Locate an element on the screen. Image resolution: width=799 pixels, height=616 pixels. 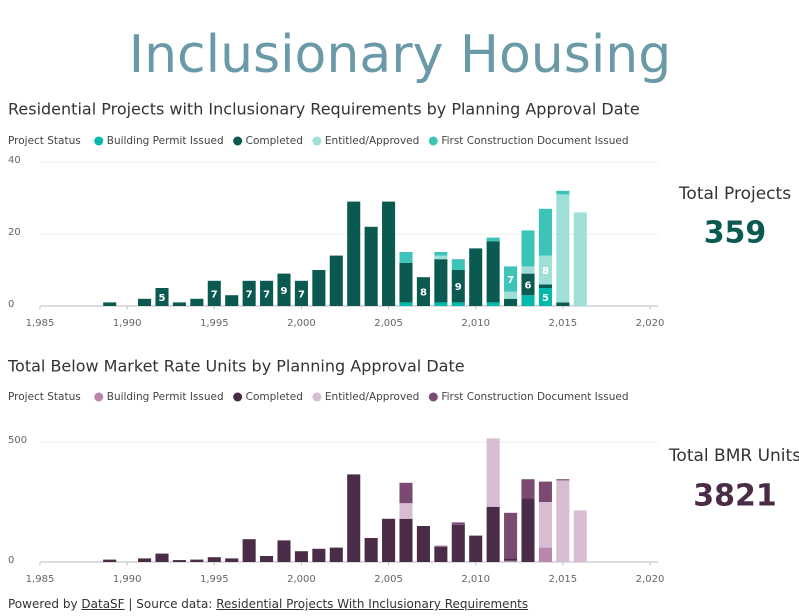
y-tick-label: 40 is located at coordinates (14, 160).